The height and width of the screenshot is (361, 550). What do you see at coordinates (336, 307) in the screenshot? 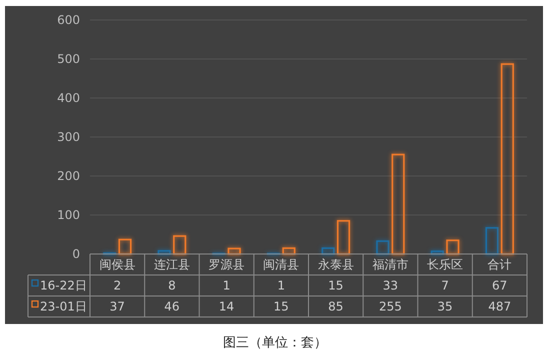
I see `data-label: 85` at bounding box center [336, 307].